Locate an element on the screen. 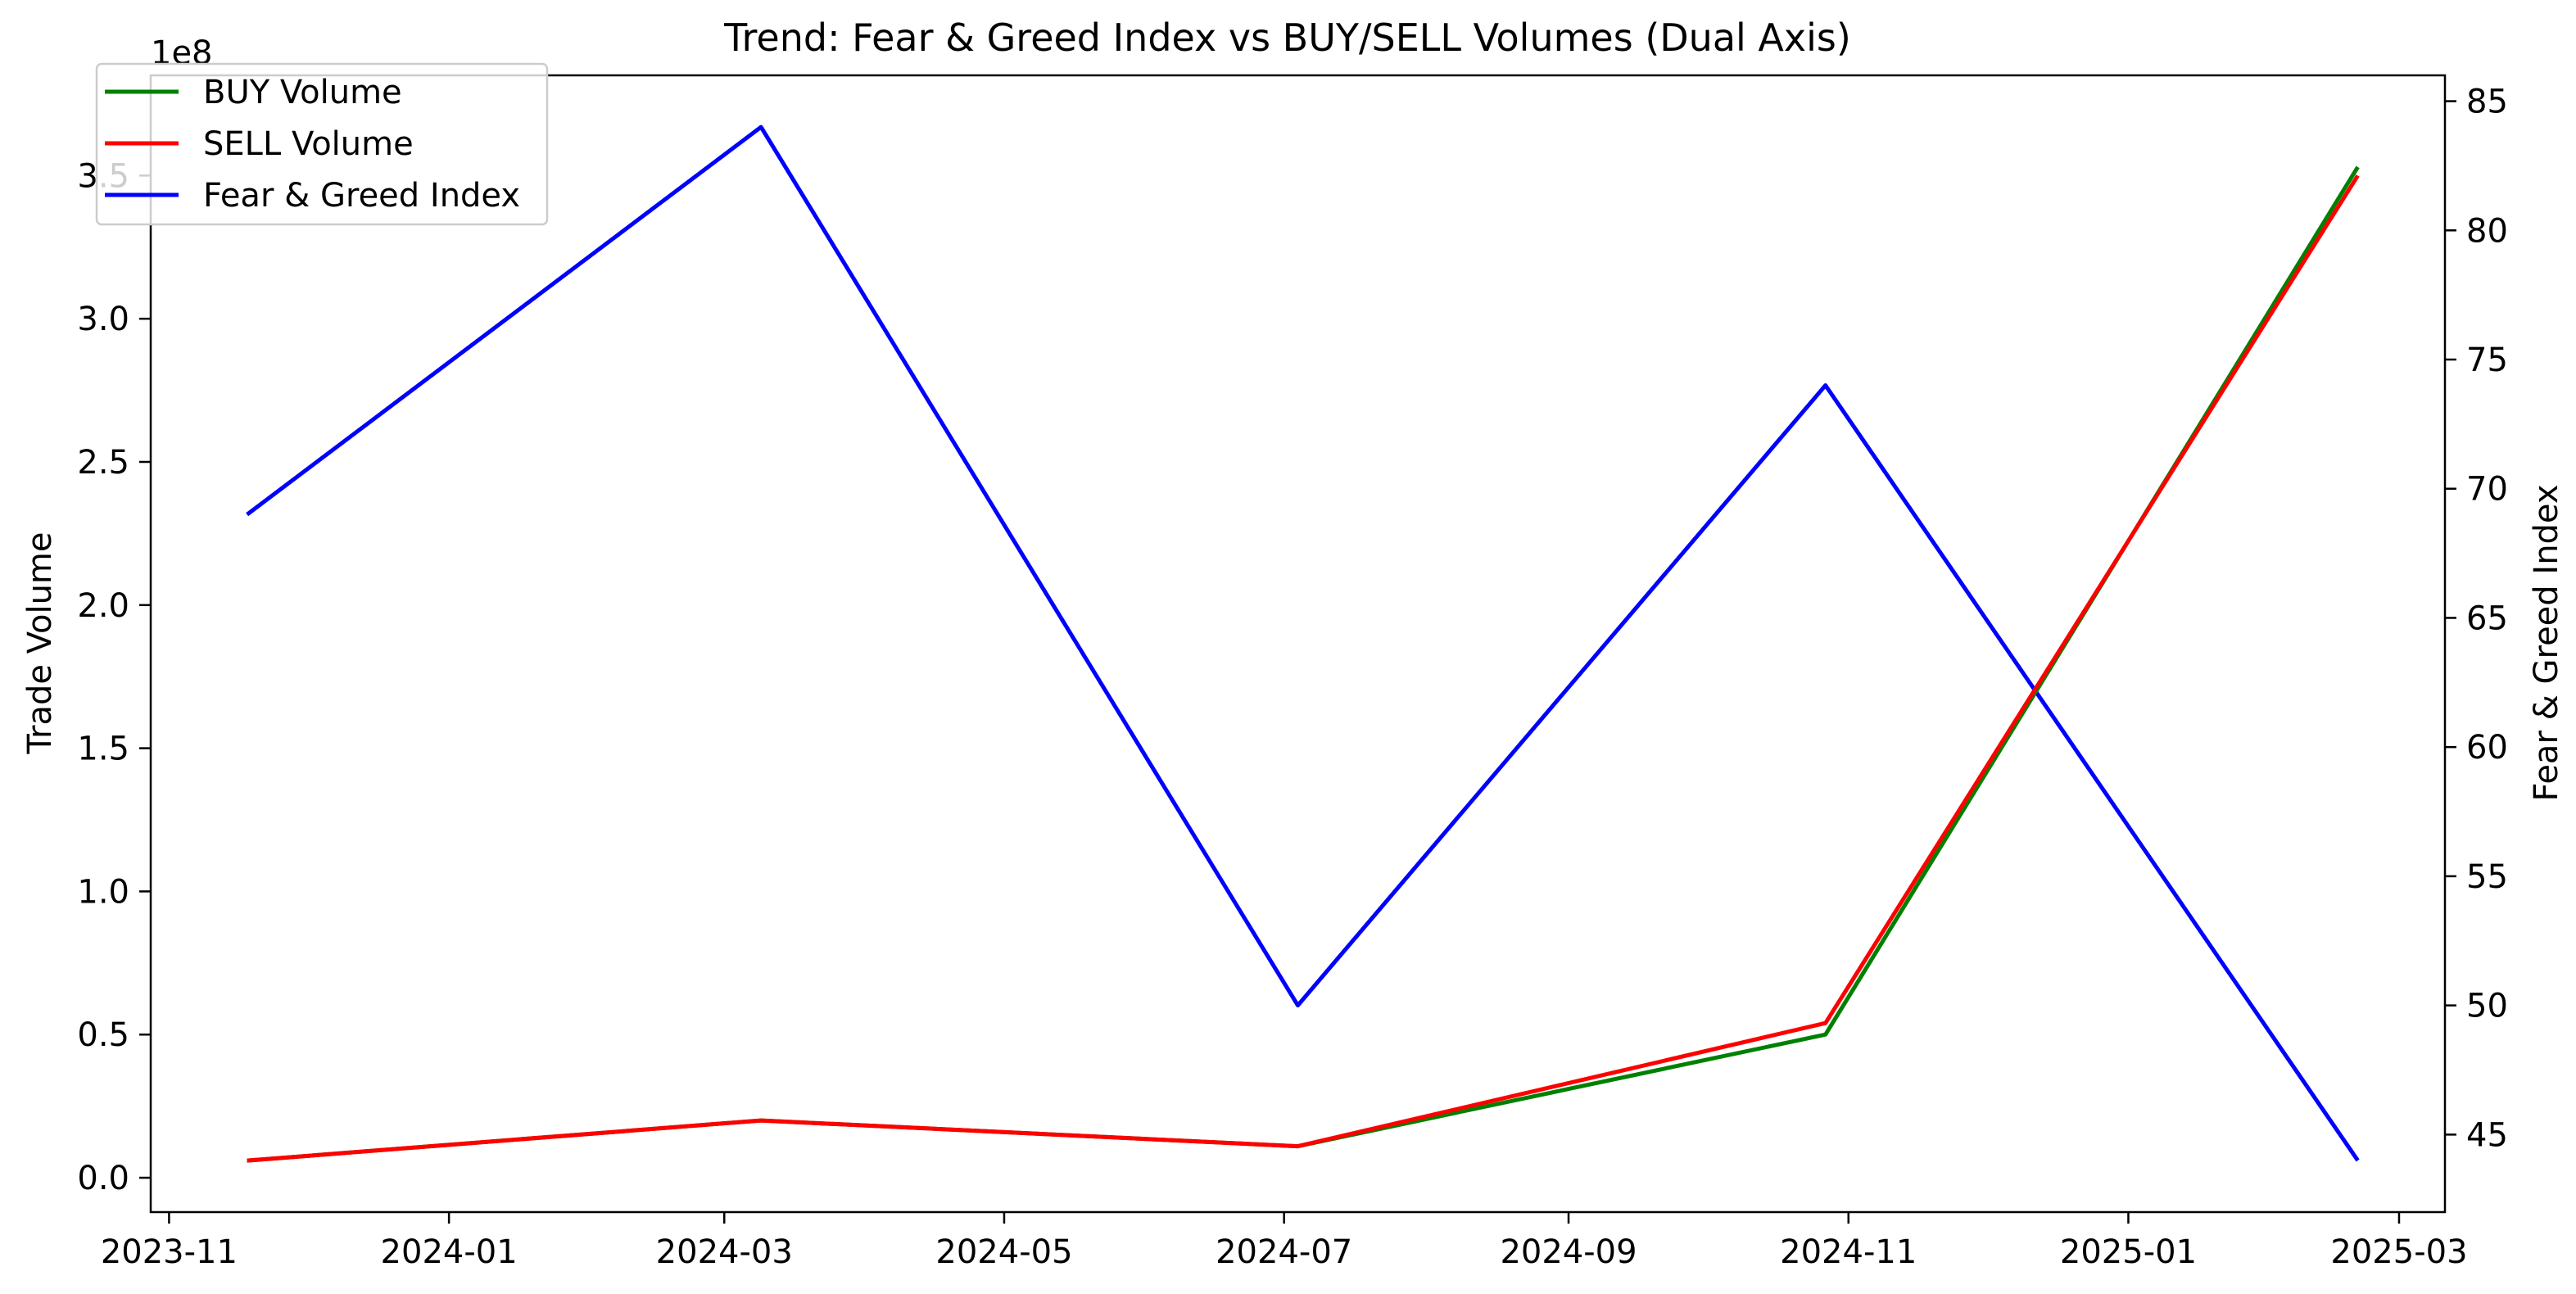  left-y-tick-label: 0.0 is located at coordinates (103, 1179).